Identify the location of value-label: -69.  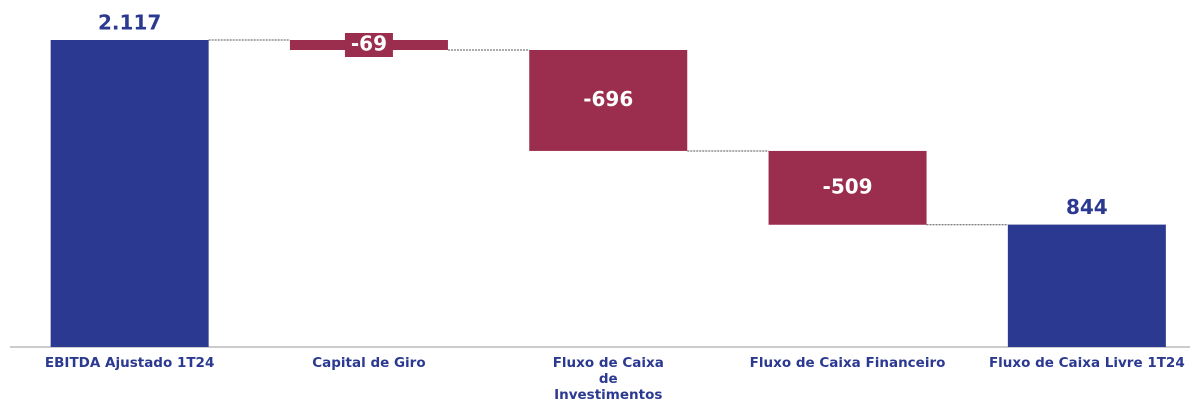
(369, 44).